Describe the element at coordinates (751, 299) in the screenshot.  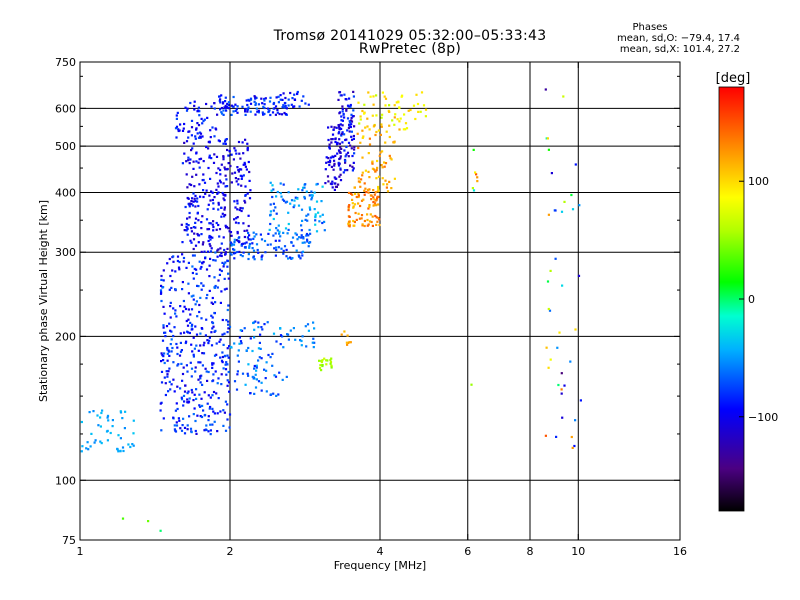
I see `colorbar-tick-label: 0` at that location.